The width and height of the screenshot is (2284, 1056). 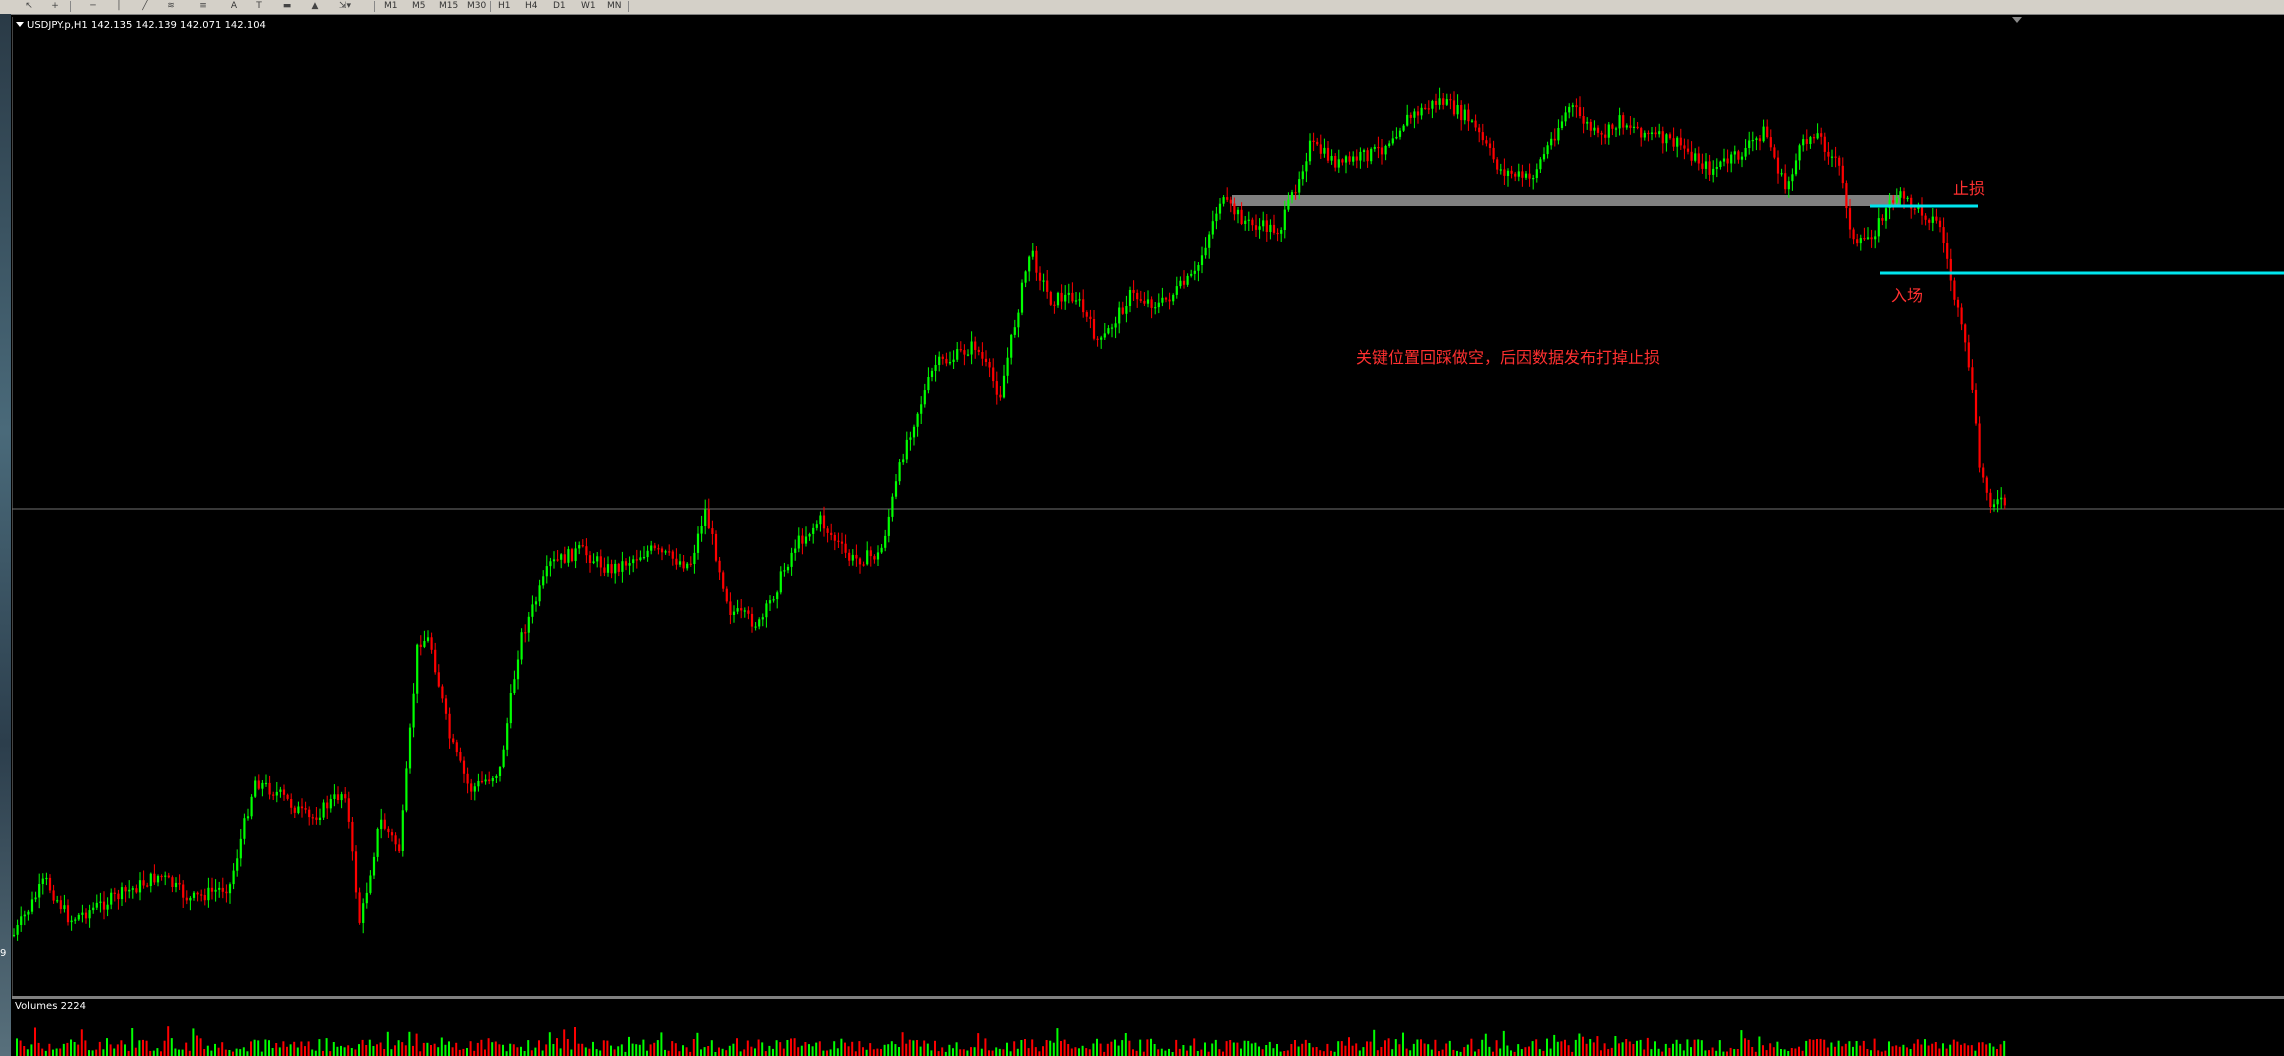 I want to click on horizontal-line-icon: ─, so click(x=93, y=6).